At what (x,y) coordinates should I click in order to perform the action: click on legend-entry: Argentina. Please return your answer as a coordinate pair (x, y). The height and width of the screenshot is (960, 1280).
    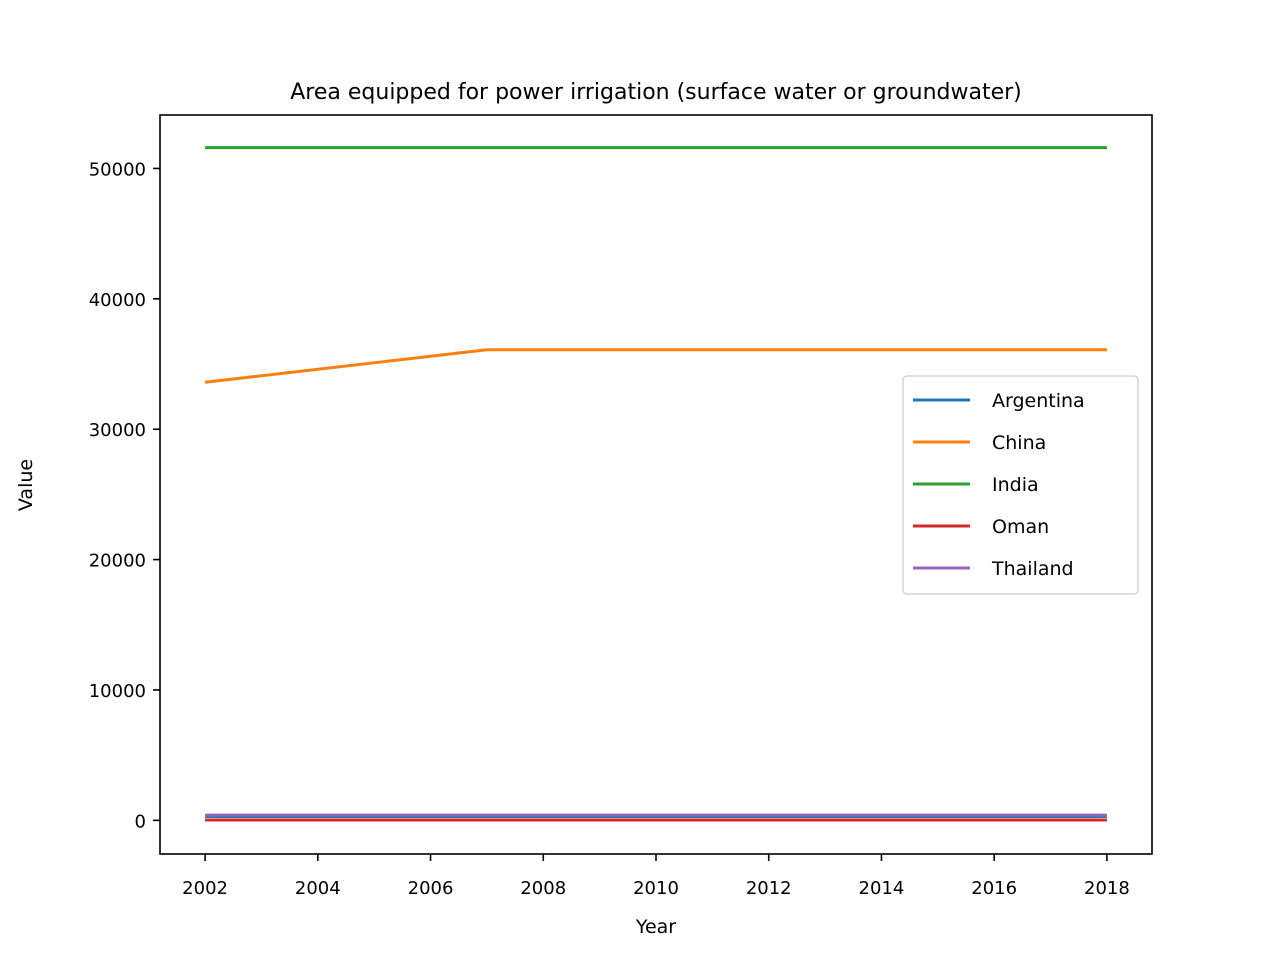
    Looking at the image, I should click on (1038, 401).